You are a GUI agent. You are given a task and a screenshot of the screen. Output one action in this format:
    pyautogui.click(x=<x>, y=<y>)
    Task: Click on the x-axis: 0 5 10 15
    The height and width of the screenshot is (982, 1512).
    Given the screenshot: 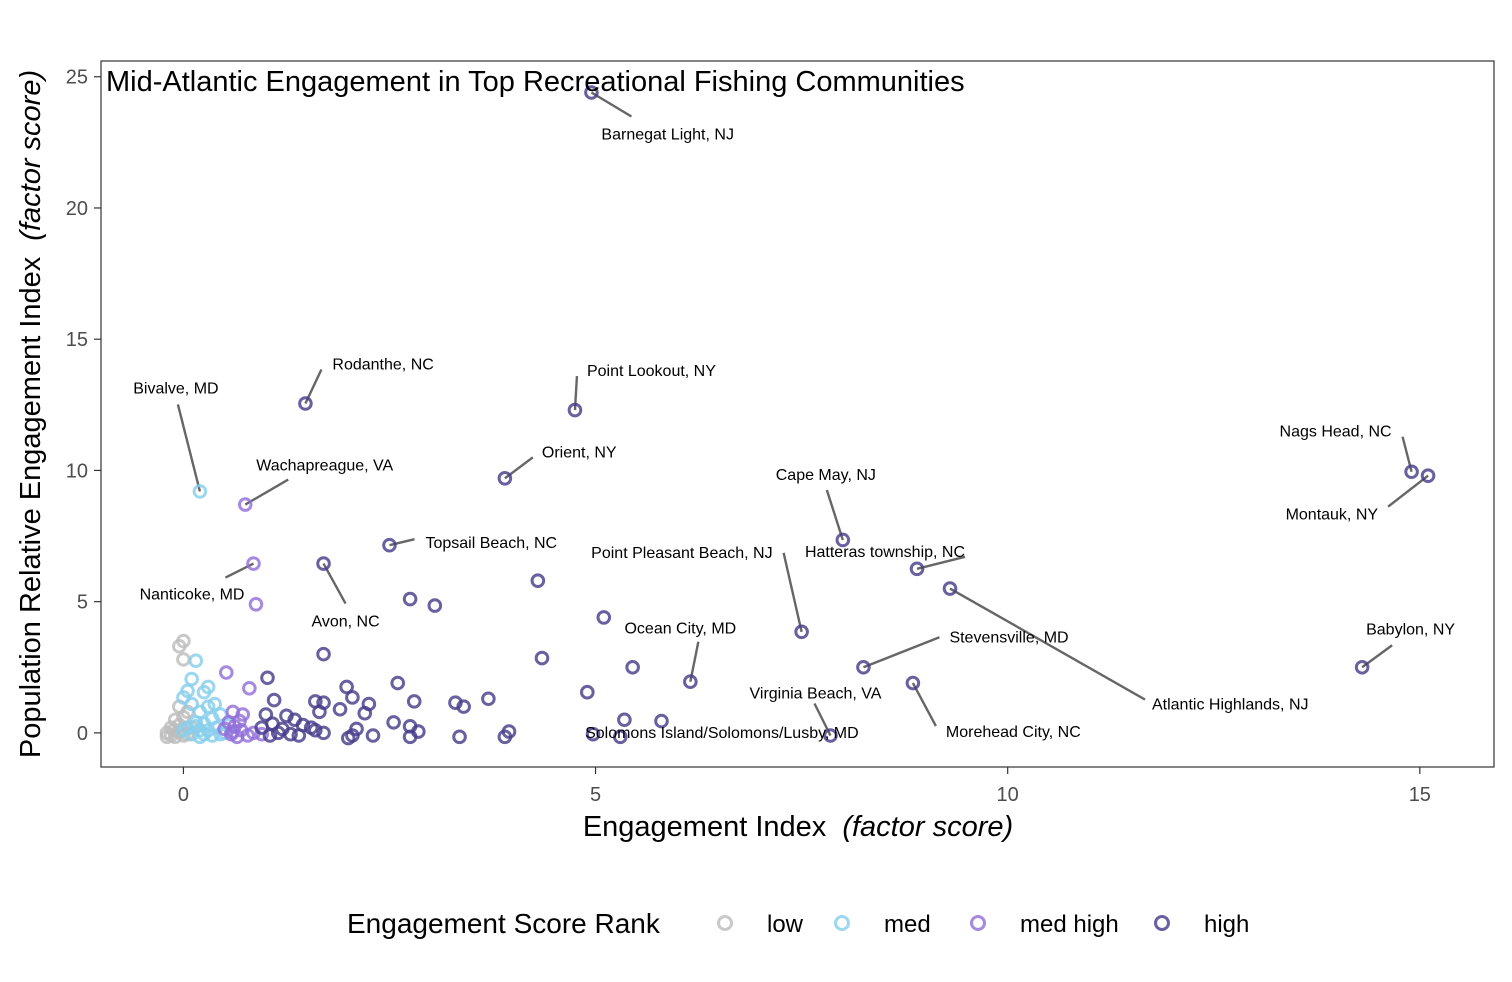 What is the action you would take?
    pyautogui.click(x=804, y=786)
    